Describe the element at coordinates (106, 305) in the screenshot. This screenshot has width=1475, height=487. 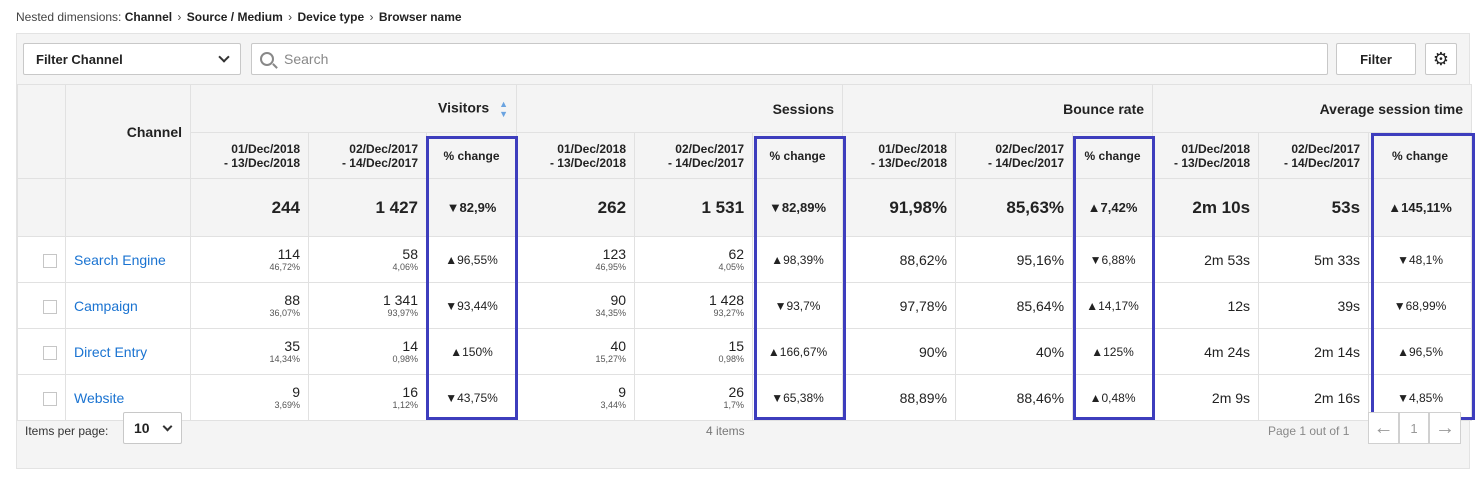
I see `channel-link: Campaign` at that location.